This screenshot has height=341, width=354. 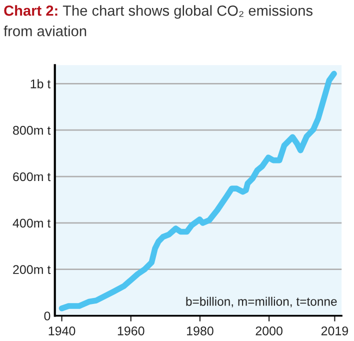 What do you see at coordinates (261, 302) in the screenshot?
I see `annotation: b=billion, m=million, t=tonne` at bounding box center [261, 302].